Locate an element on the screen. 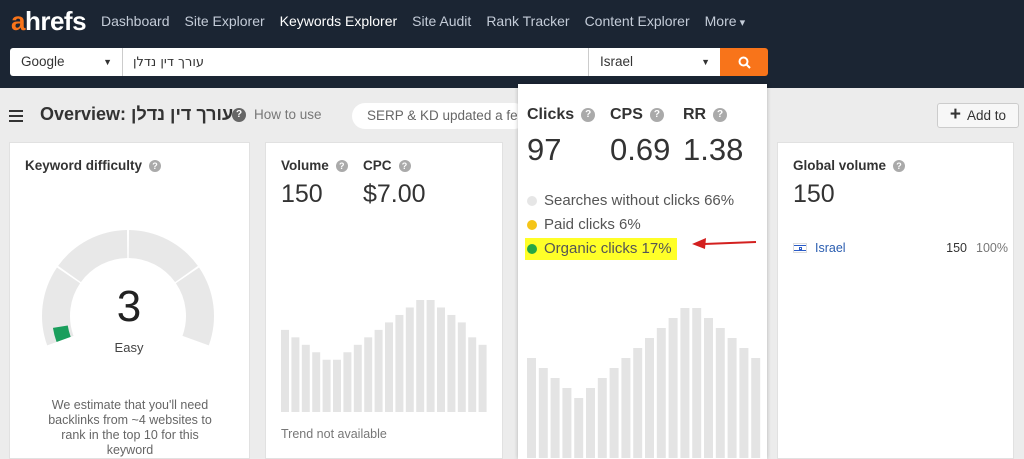  search-icon is located at coordinates (744, 62).